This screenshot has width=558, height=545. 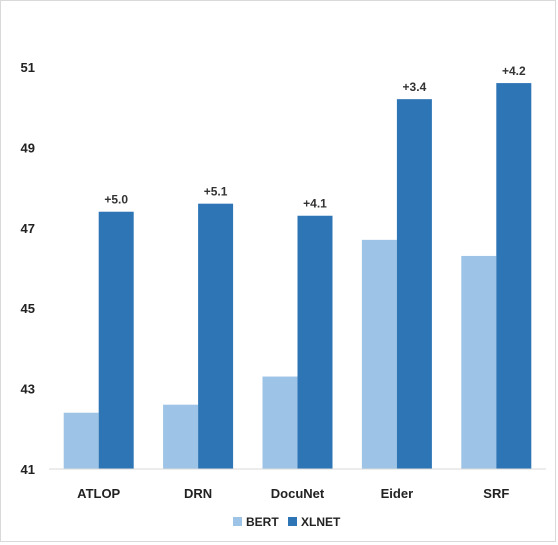 What do you see at coordinates (28, 268) in the screenshot?
I see `y-axis-ticks: 41 43 45 47 49 51` at bounding box center [28, 268].